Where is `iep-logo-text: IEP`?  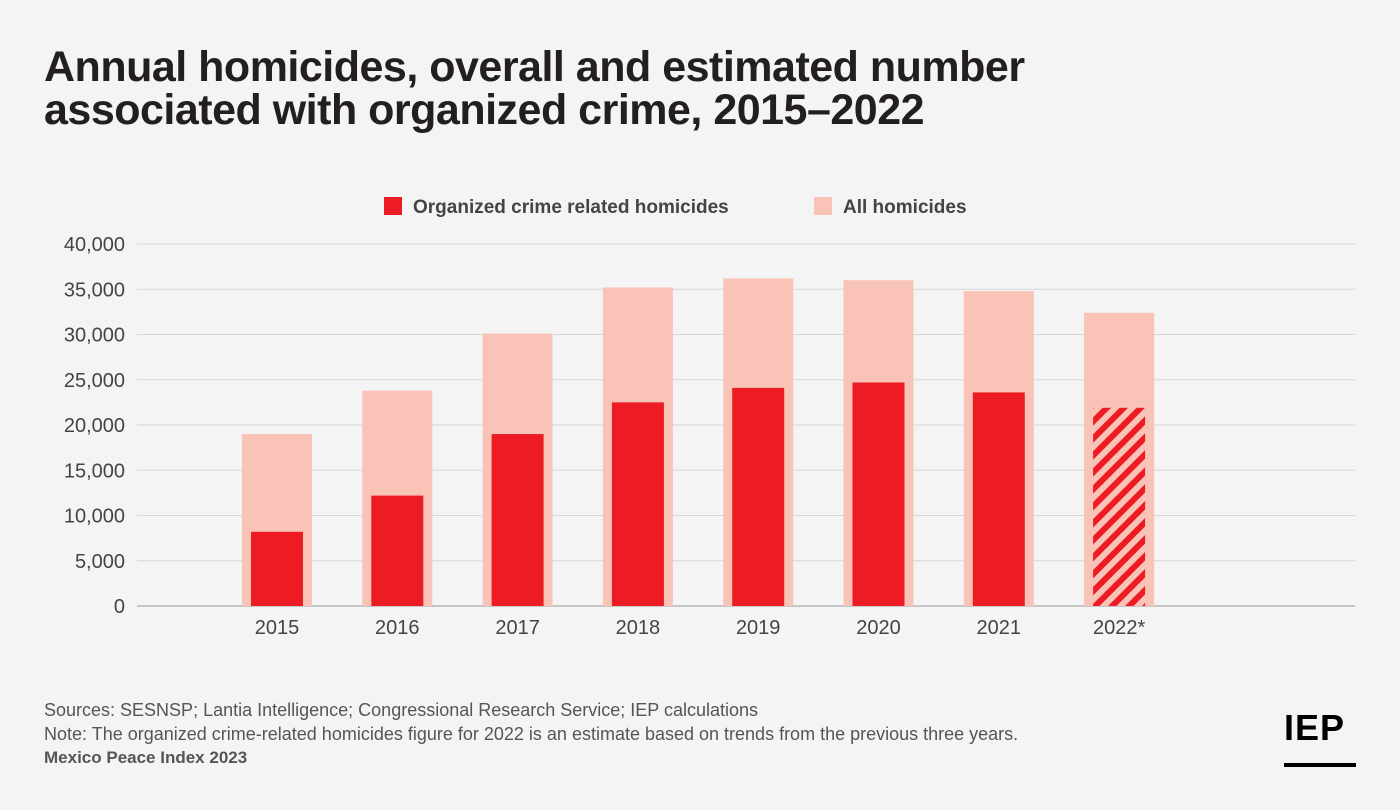 iep-logo-text: IEP is located at coordinates (1315, 727).